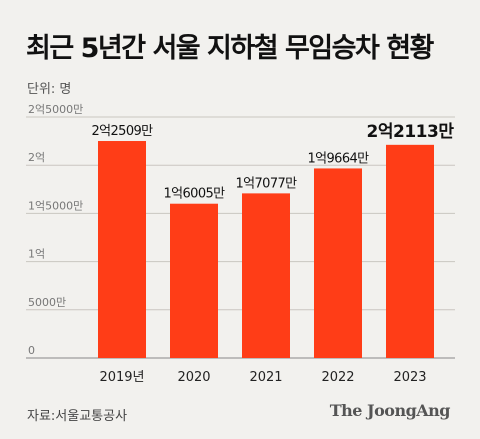  Describe the element at coordinates (411, 132) in the screenshot. I see `data-label: 2억2113만` at that location.